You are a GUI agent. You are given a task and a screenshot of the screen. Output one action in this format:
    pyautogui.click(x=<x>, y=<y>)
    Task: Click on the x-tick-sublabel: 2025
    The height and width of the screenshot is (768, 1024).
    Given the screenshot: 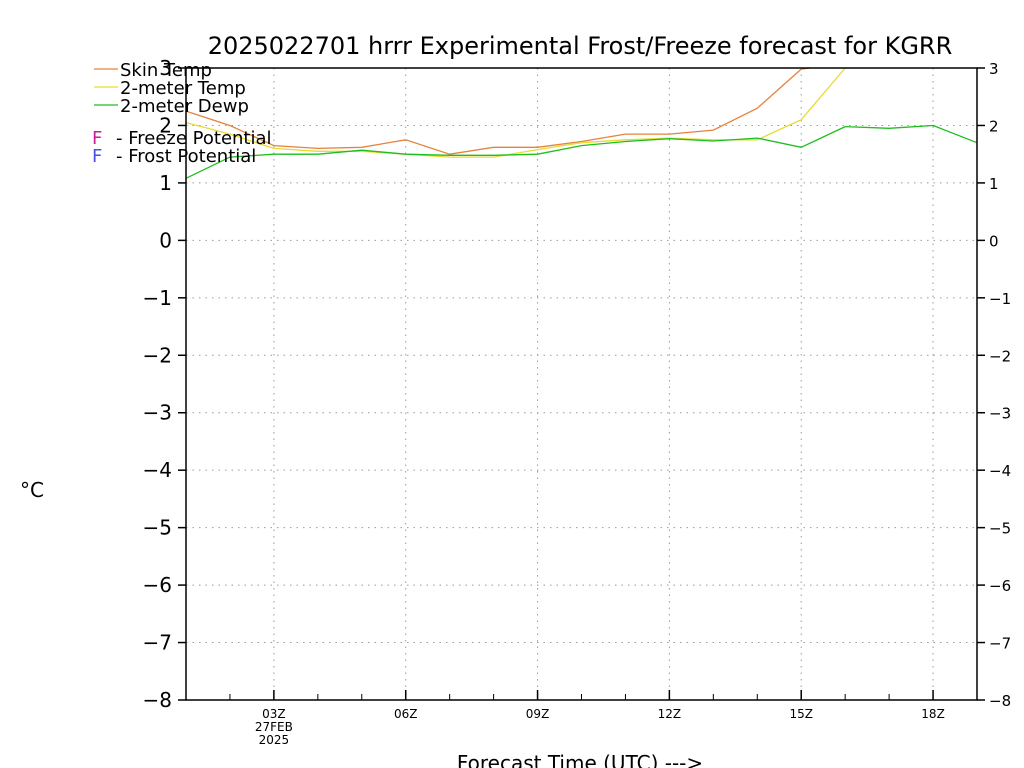 What is the action you would take?
    pyautogui.click(x=274, y=740)
    